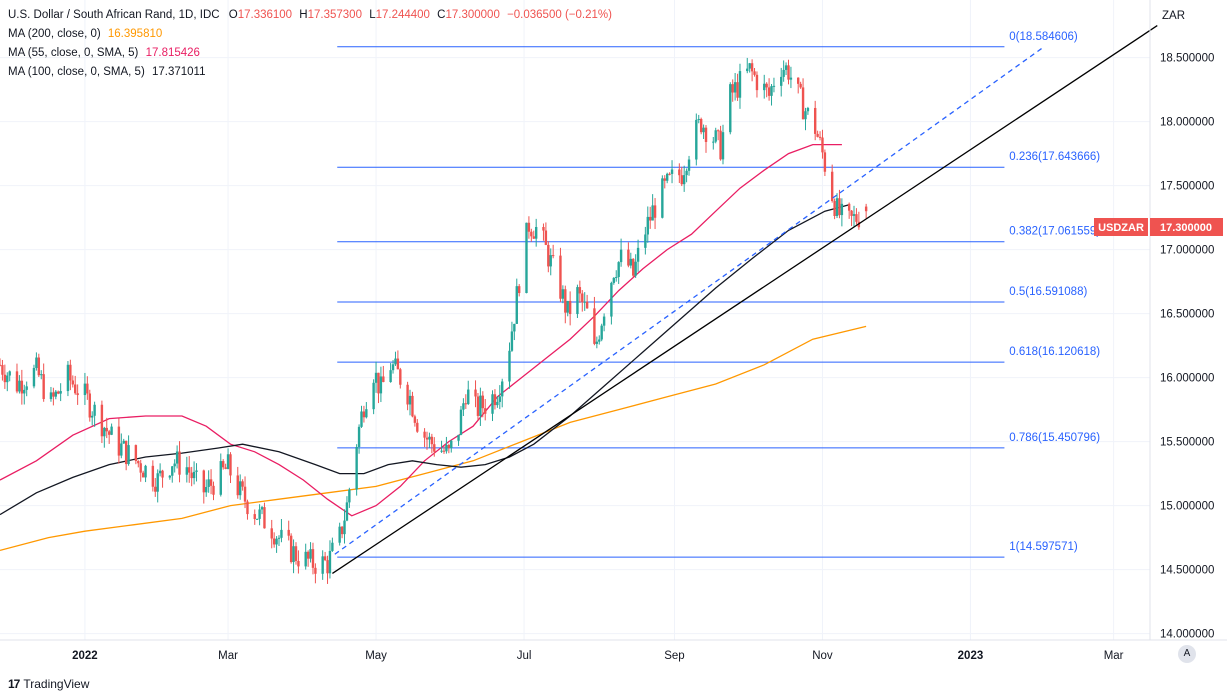 This screenshot has width=1227, height=696. What do you see at coordinates (1043, 547) in the screenshot?
I see `fib-level-label: 1(14.597571)` at bounding box center [1043, 547].